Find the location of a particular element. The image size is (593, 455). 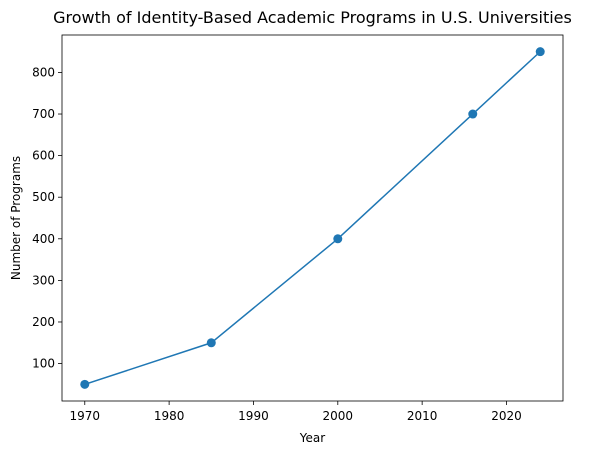

x-axis-label: Year is located at coordinates (312, 438).